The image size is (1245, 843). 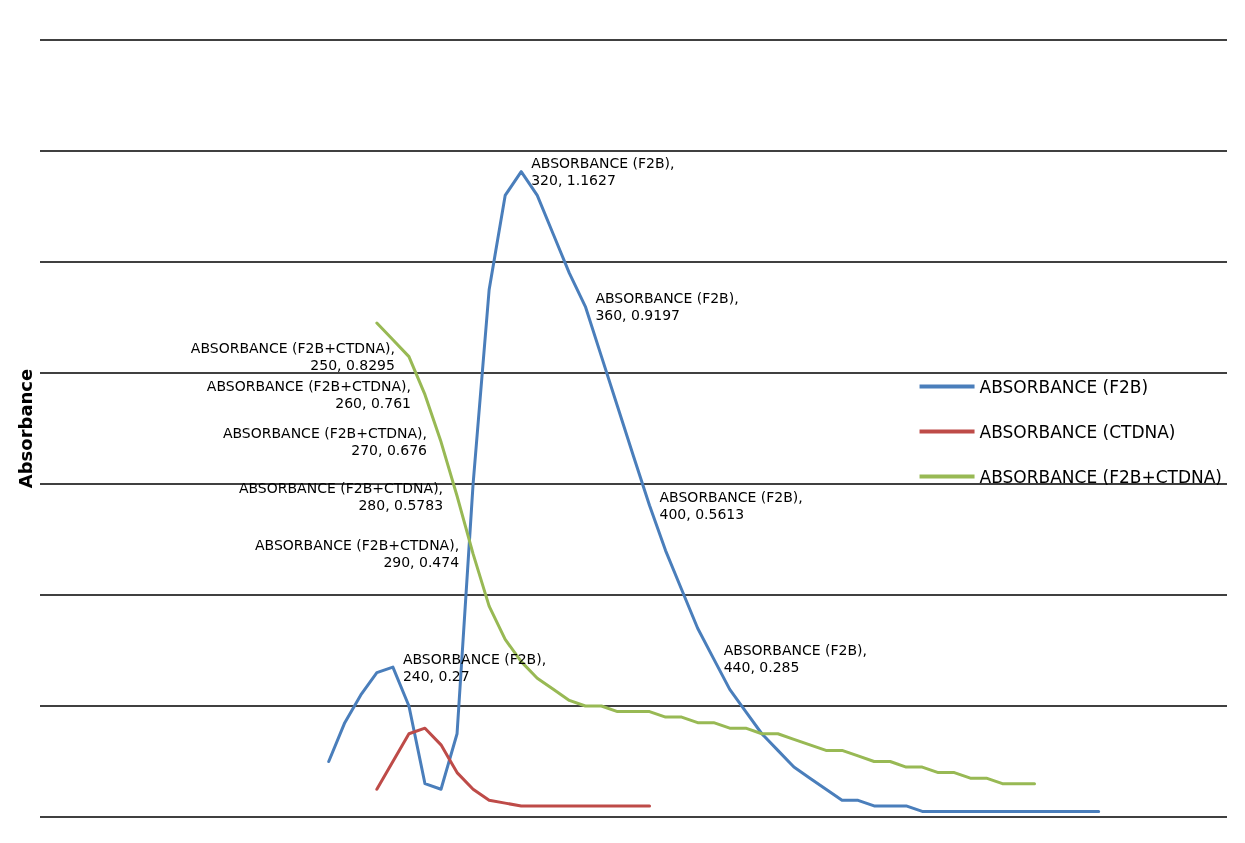 I want to click on data-label: ABSORBANCE (F2B+CTDNA), 270, 0.676, so click(x=325, y=442).